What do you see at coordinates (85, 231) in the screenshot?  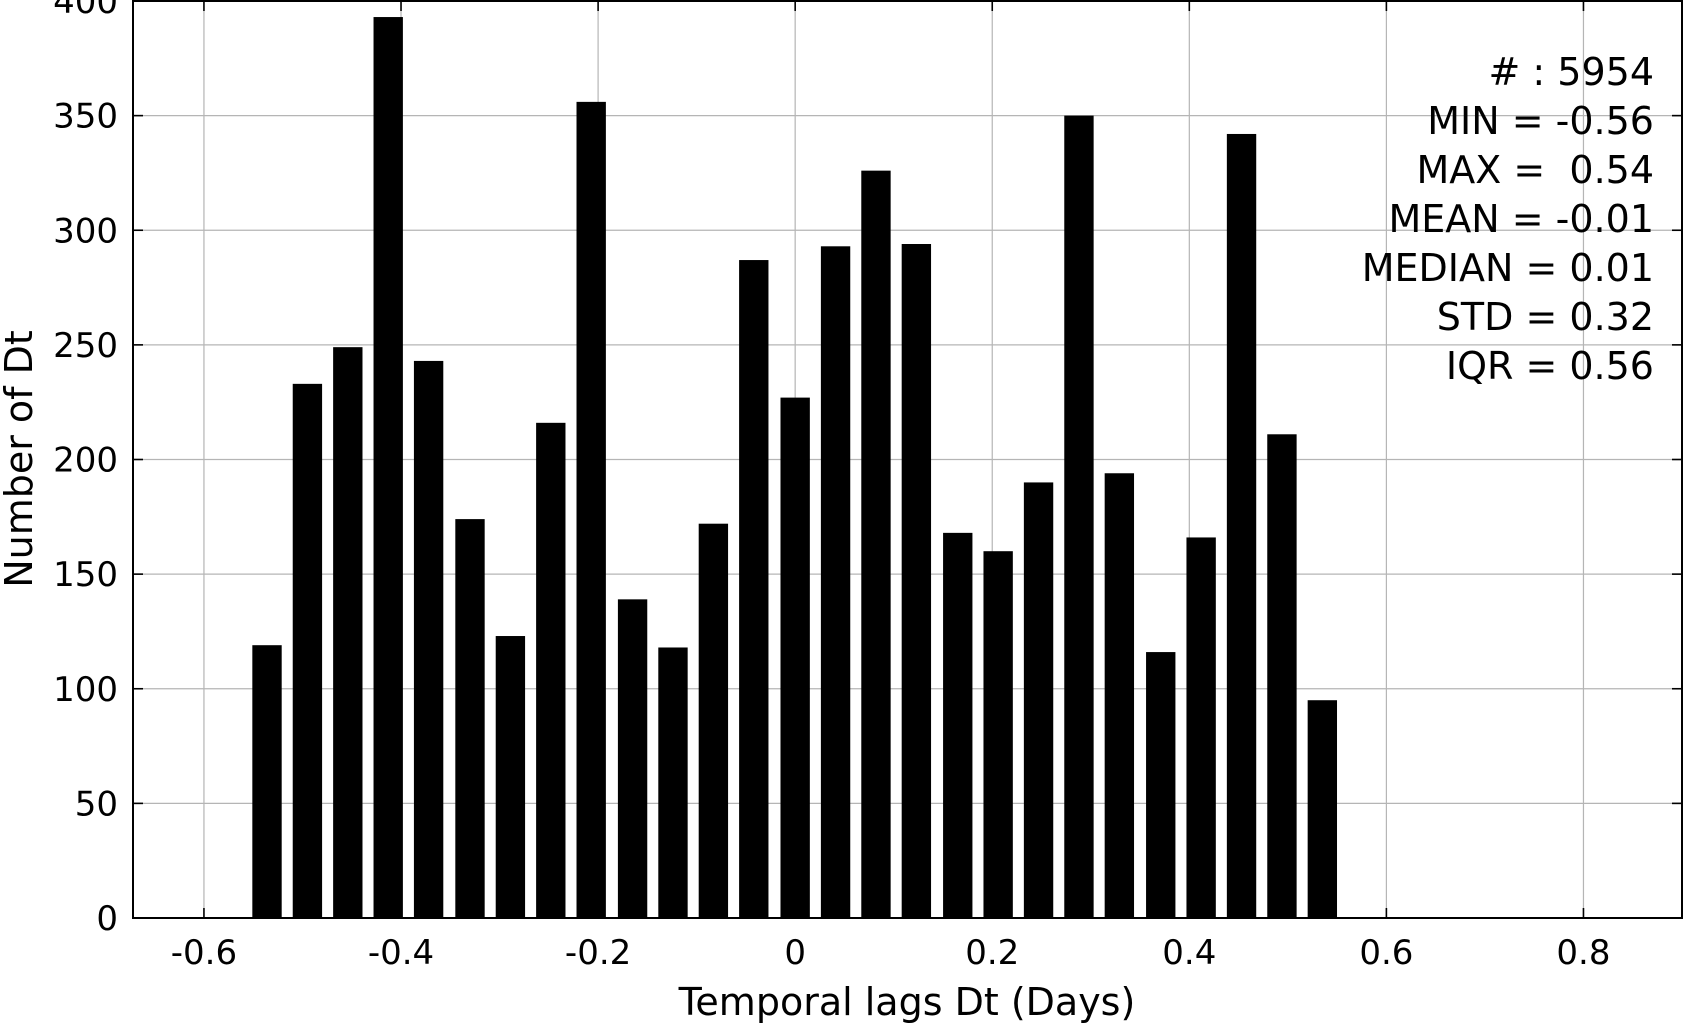 I see `y-tick-label: 300` at bounding box center [85, 231].